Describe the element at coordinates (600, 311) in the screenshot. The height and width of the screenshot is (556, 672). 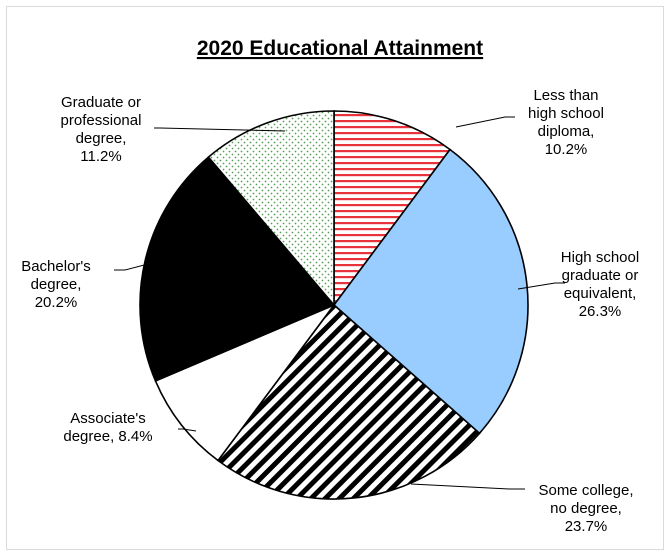
I see `slice-label-line: 26.3%` at that location.